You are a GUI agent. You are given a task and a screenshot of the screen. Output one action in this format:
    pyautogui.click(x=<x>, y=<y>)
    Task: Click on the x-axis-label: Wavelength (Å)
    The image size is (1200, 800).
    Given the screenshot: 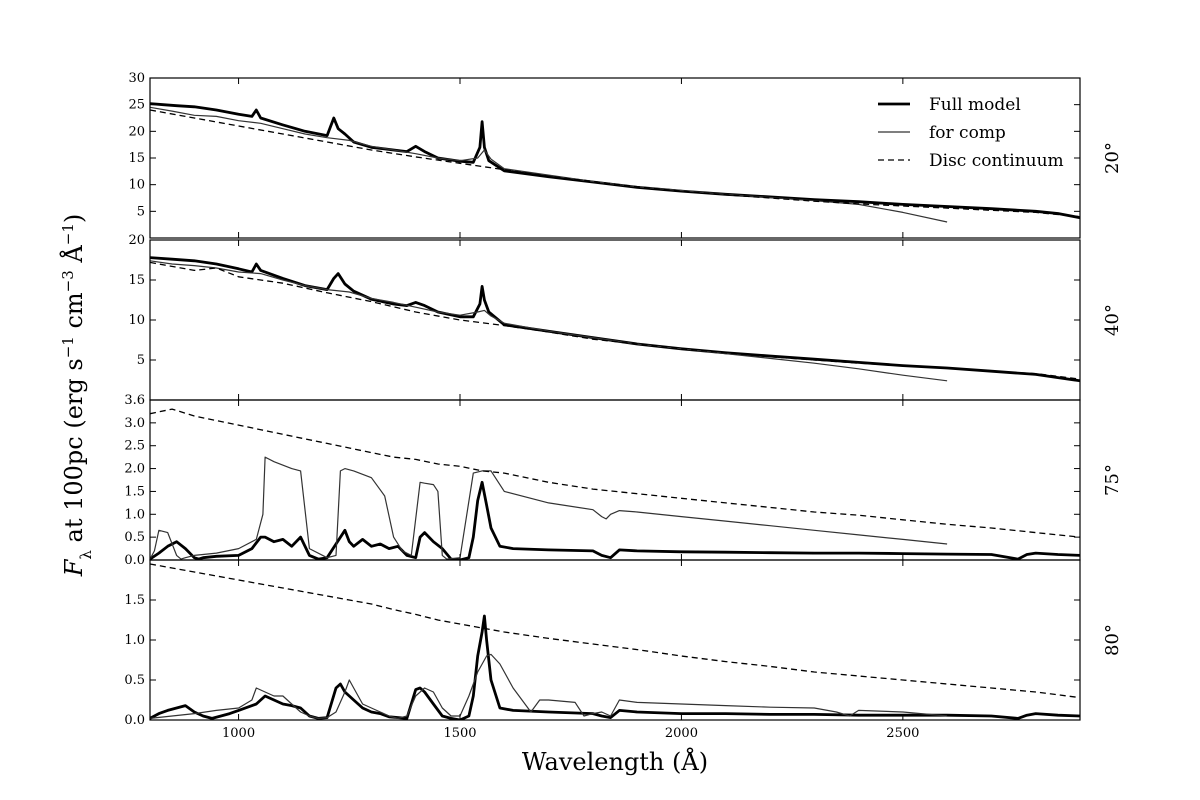 What is the action you would take?
    pyautogui.click(x=615, y=761)
    